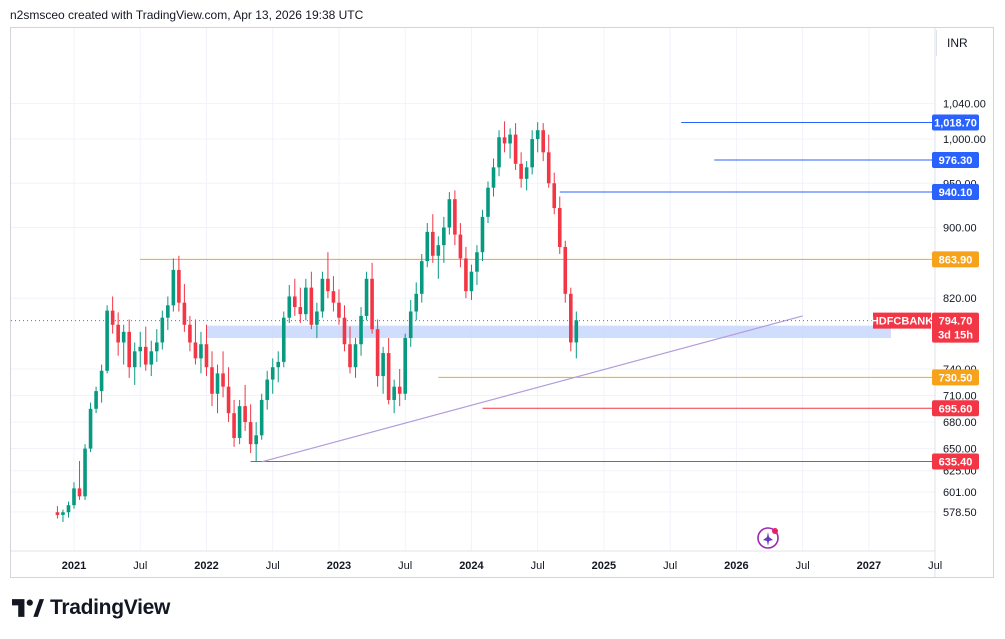 The image size is (1005, 639). I want to click on time-tick-label: 2027, so click(869, 566).